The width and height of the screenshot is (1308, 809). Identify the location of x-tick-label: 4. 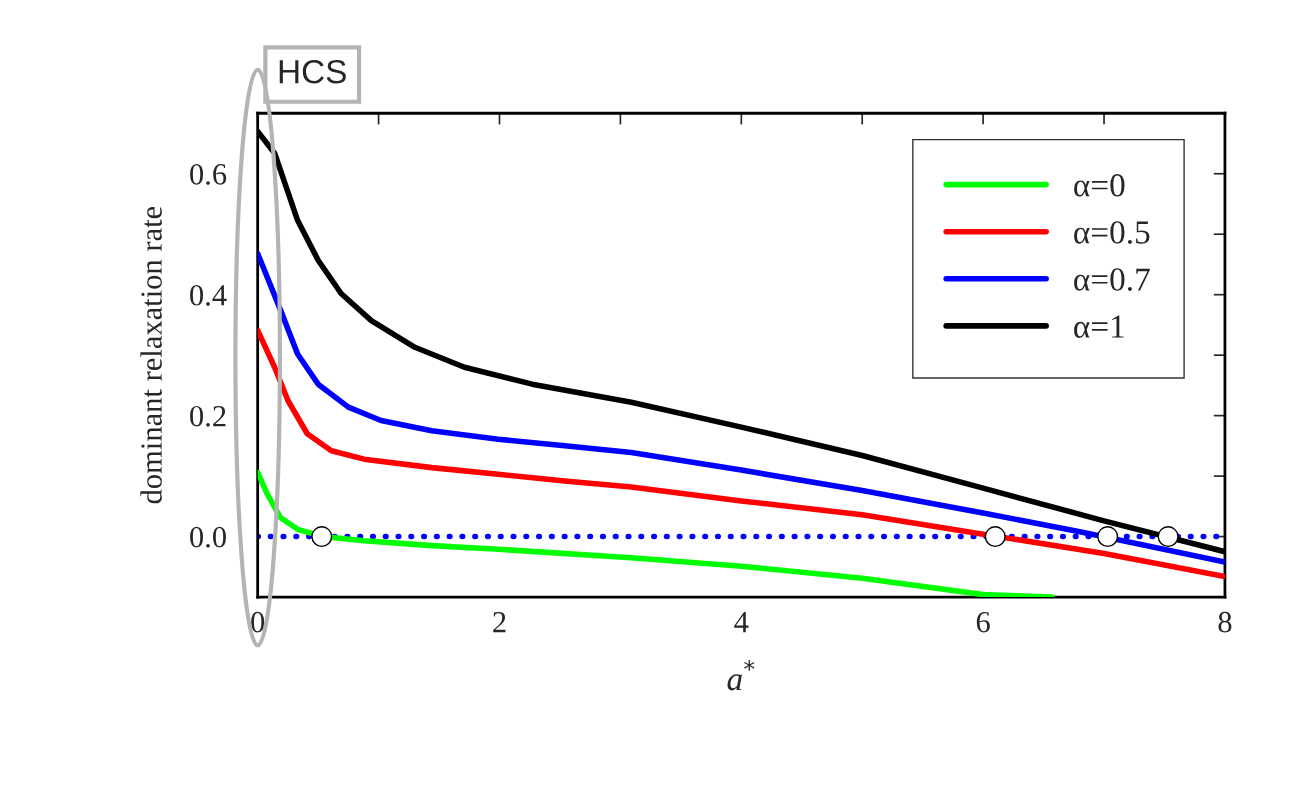
(741, 622).